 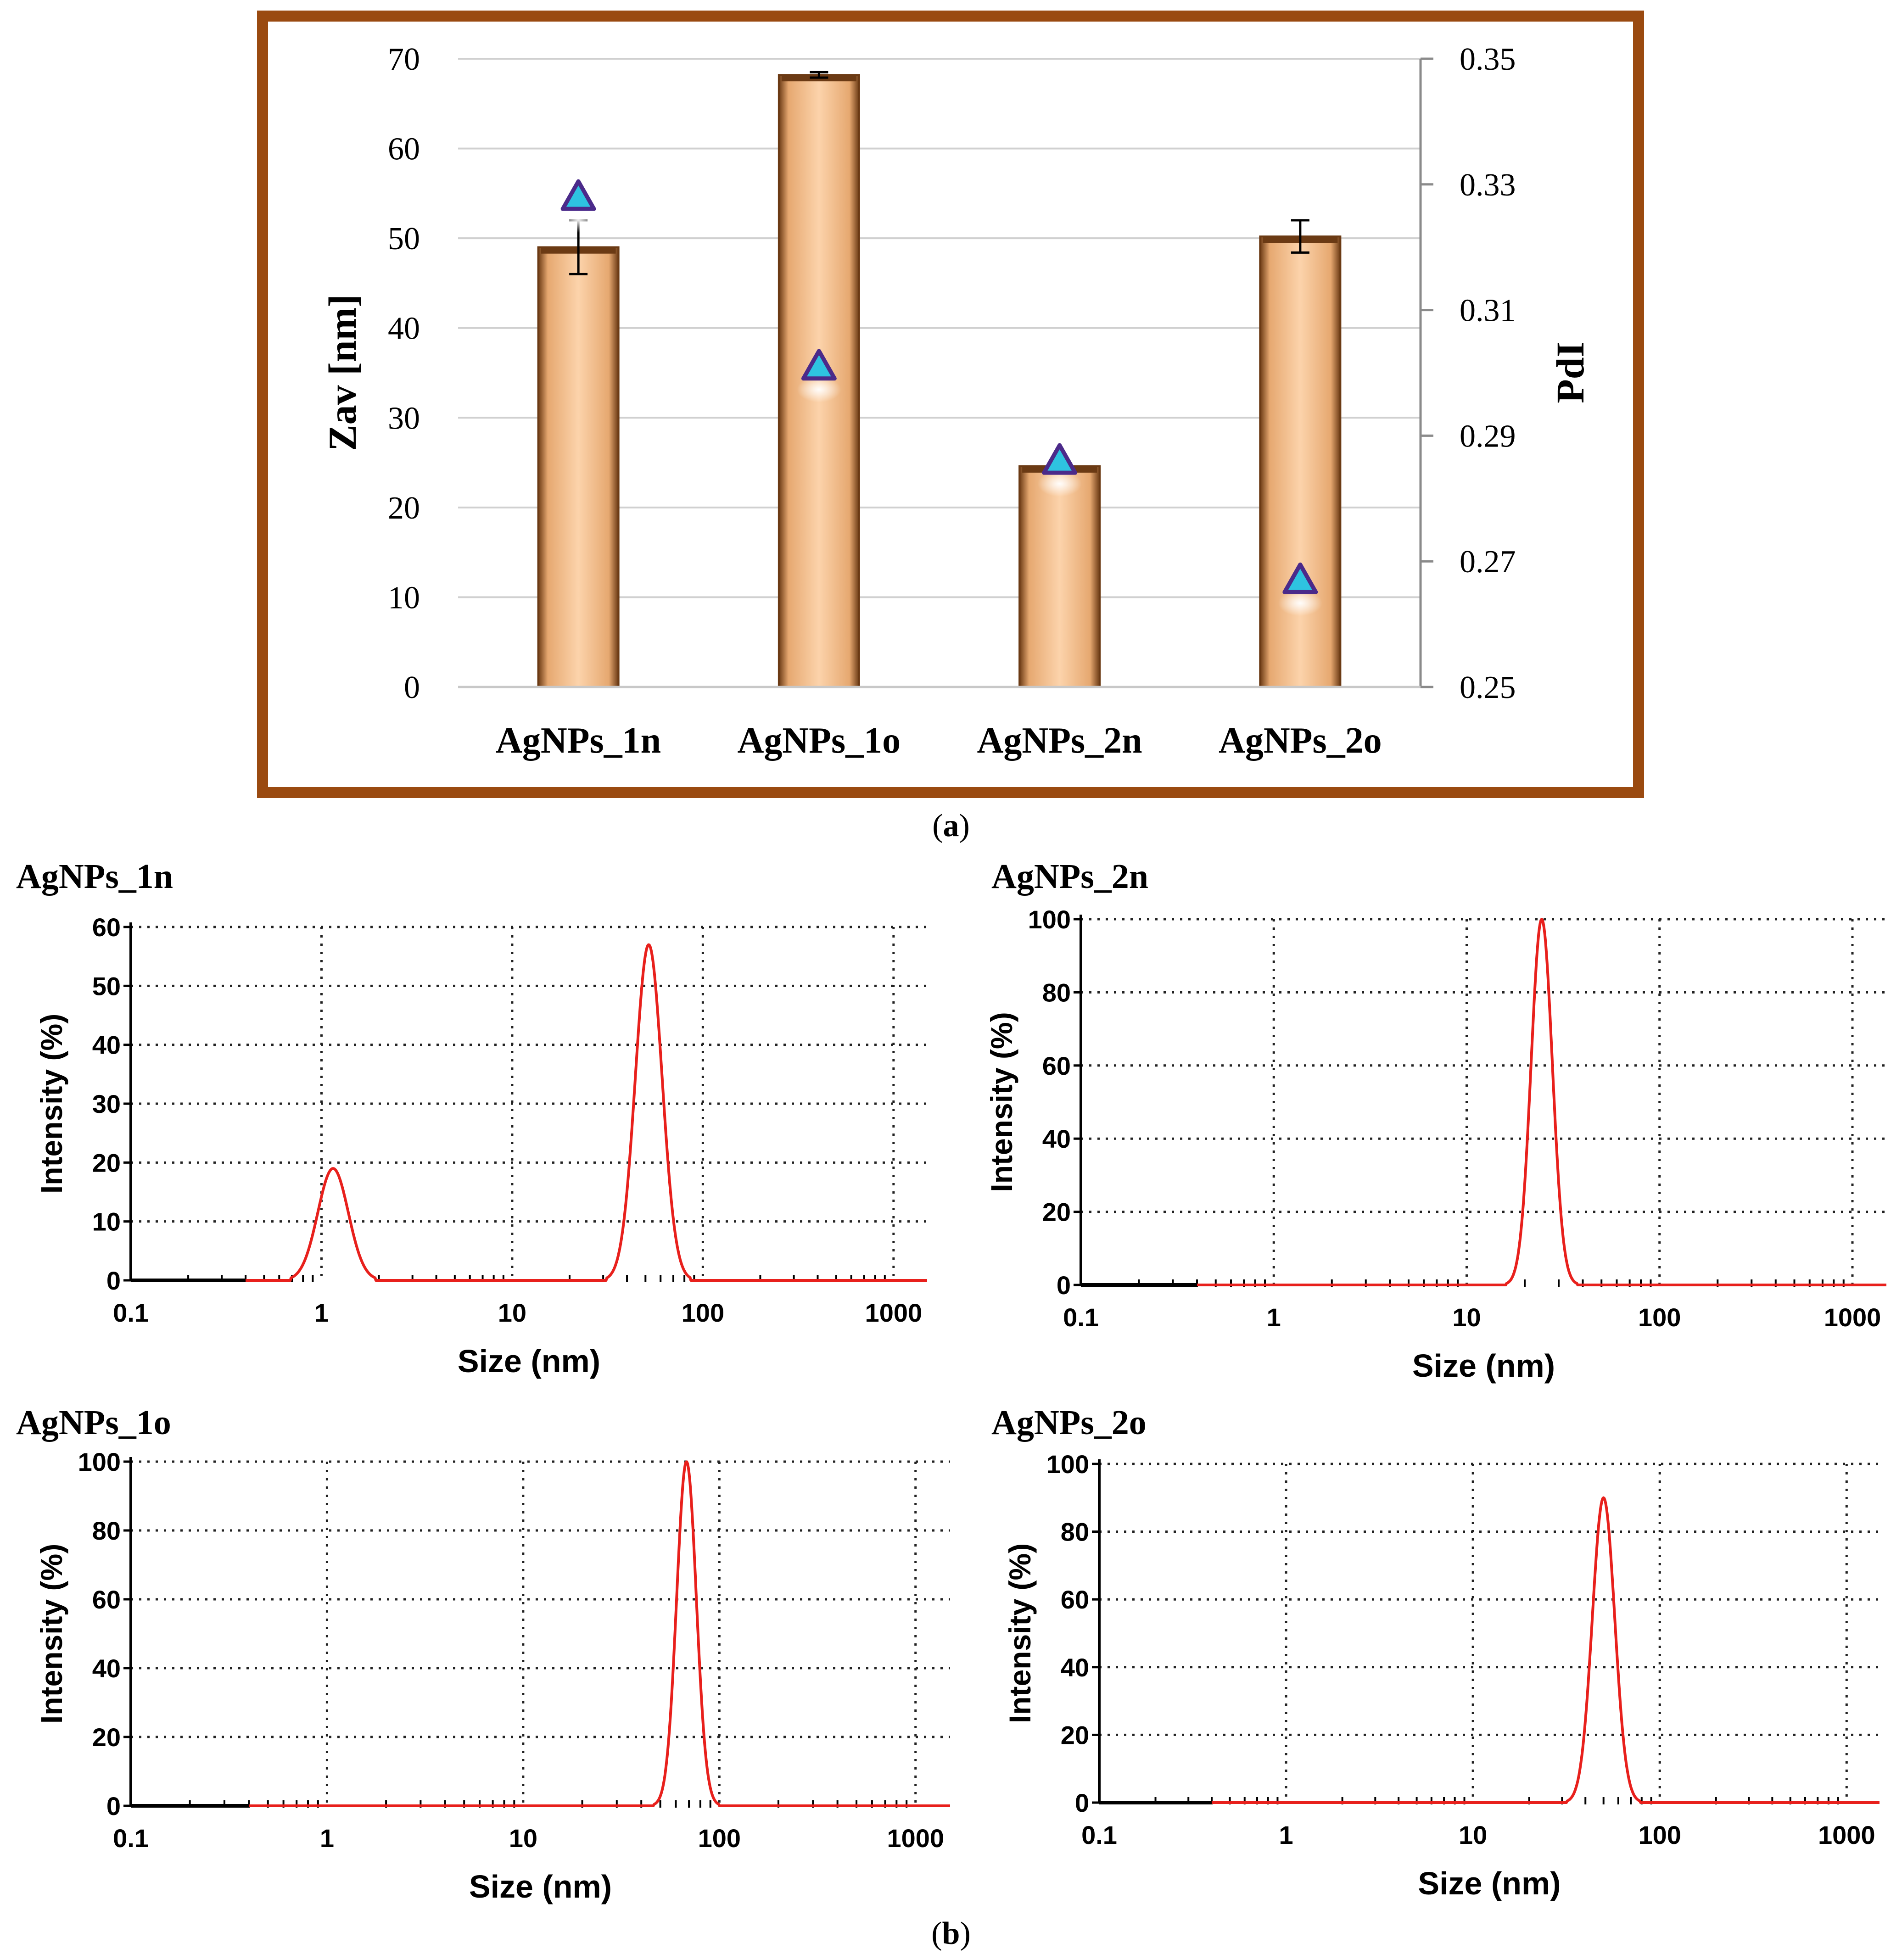 What do you see at coordinates (342, 372) in the screenshot?
I see `y-axis-title: Zav [nm]` at bounding box center [342, 372].